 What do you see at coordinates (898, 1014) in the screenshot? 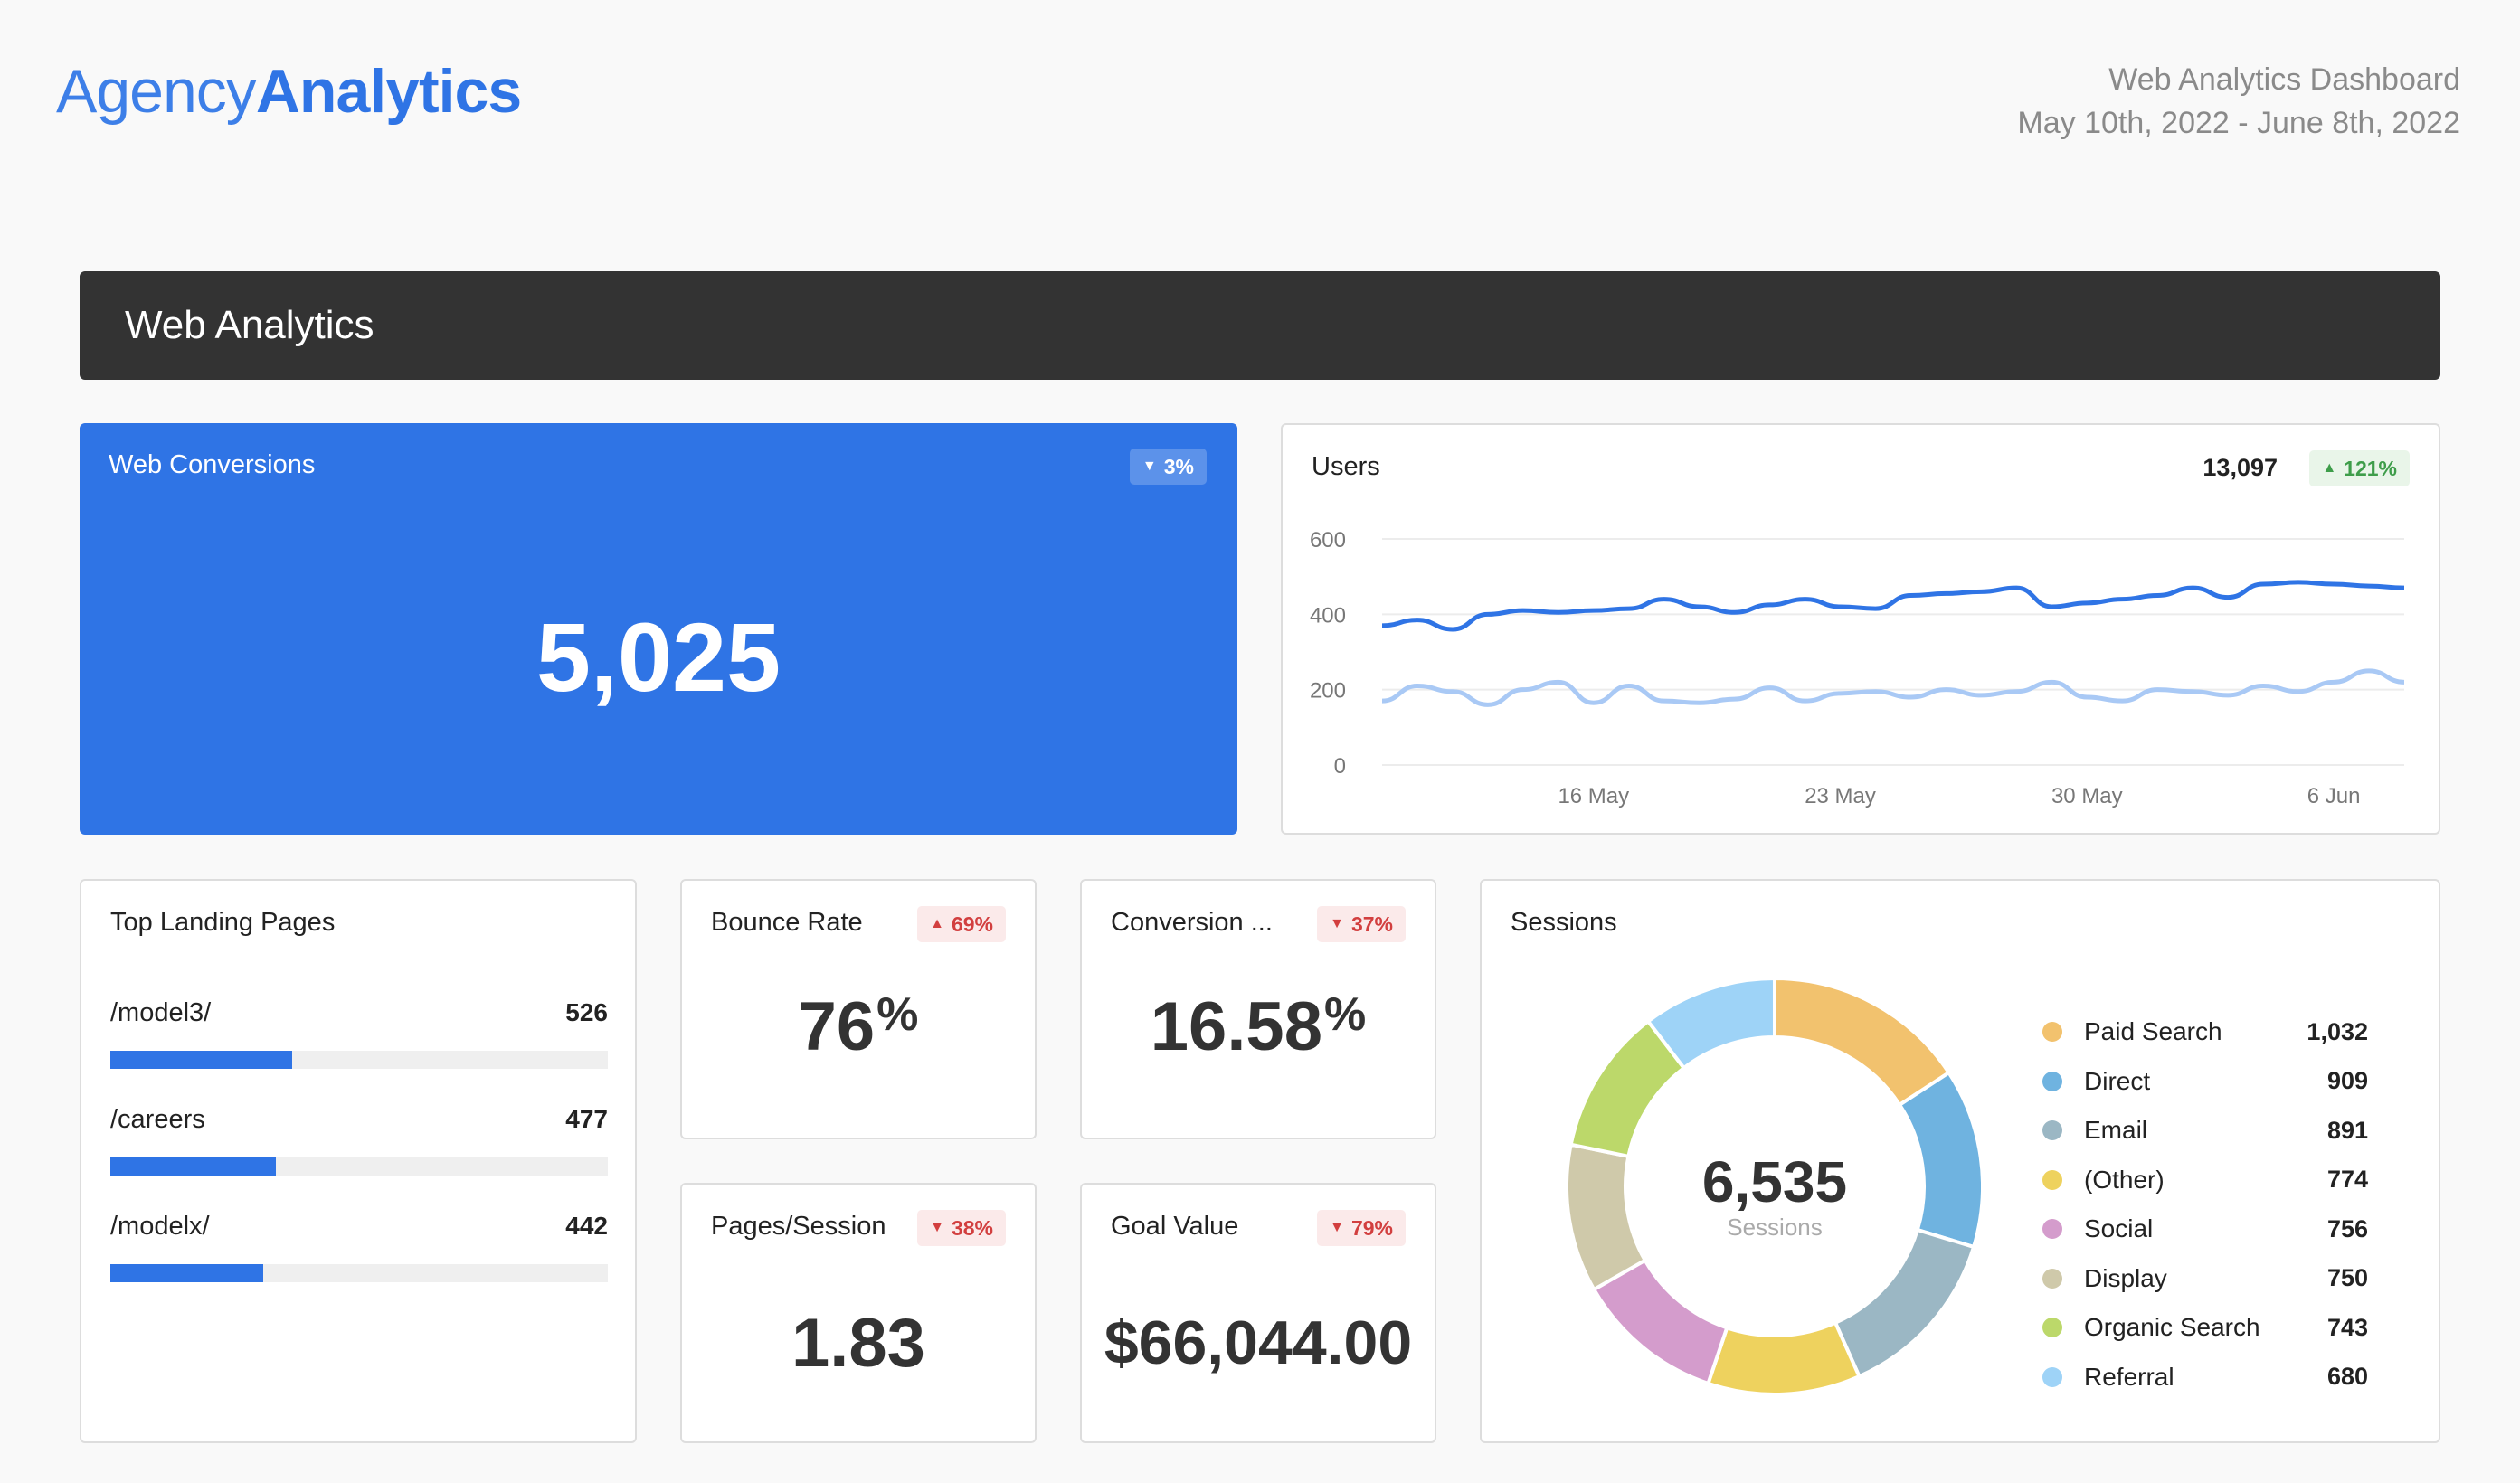
I see `bounce-rate-unit: %` at bounding box center [898, 1014].